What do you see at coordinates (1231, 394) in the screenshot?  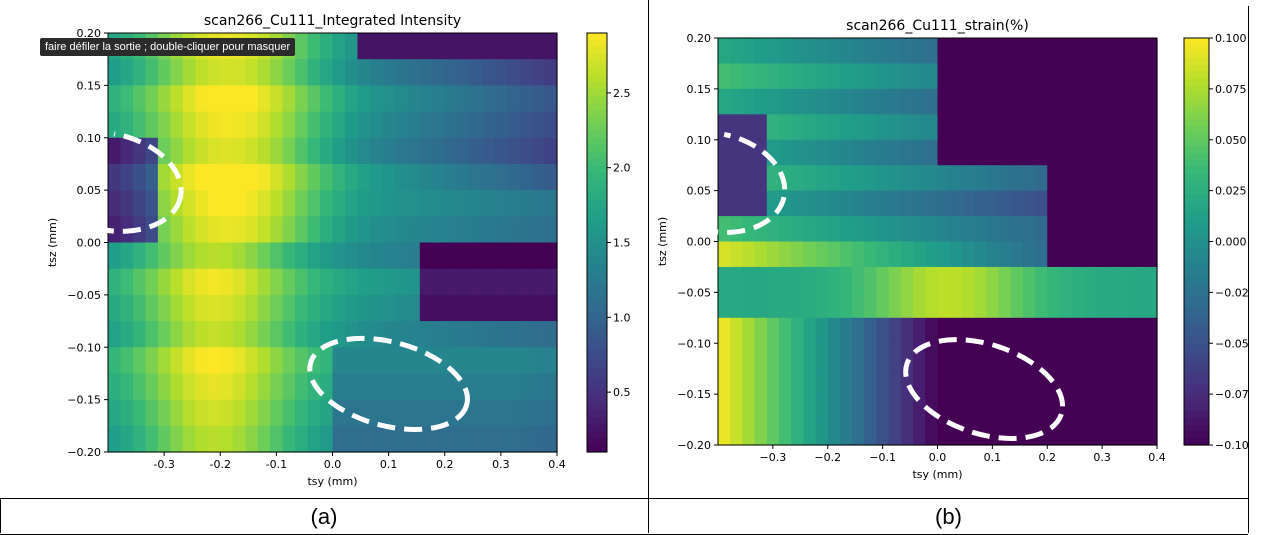 I see `colorbar-tick-label: −0.075` at bounding box center [1231, 394].